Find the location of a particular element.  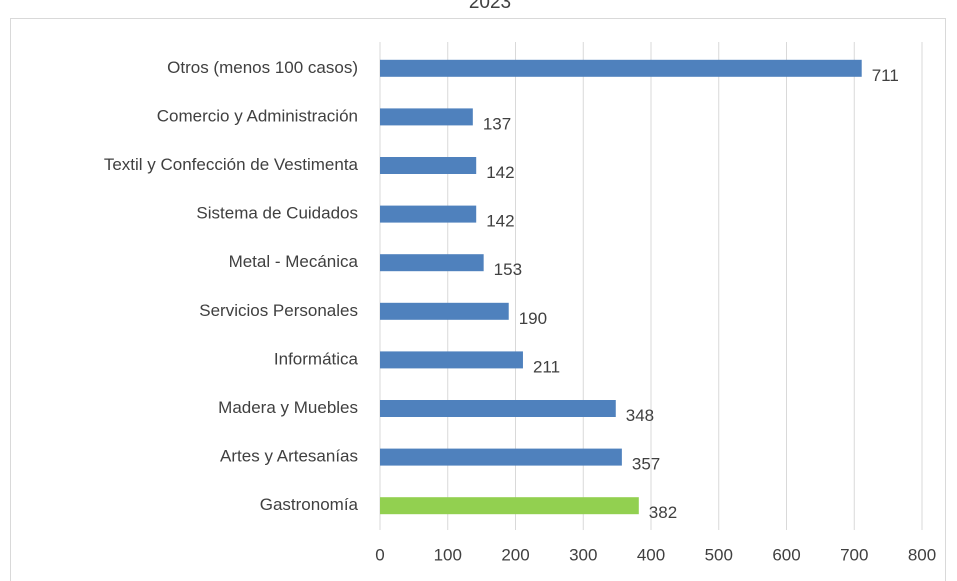

data-label: 153 is located at coordinates (508, 269).